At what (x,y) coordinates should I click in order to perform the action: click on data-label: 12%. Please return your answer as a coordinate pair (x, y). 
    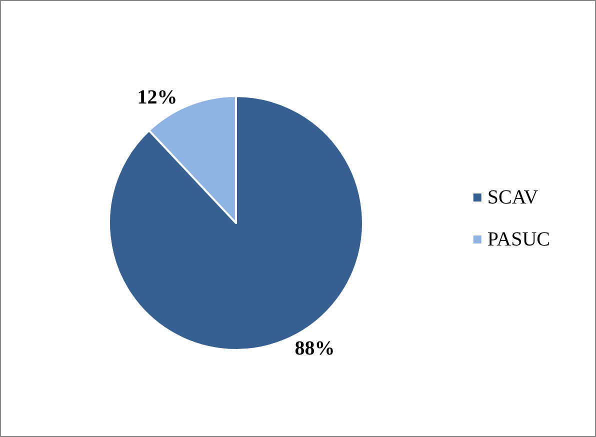
    Looking at the image, I should click on (157, 97).